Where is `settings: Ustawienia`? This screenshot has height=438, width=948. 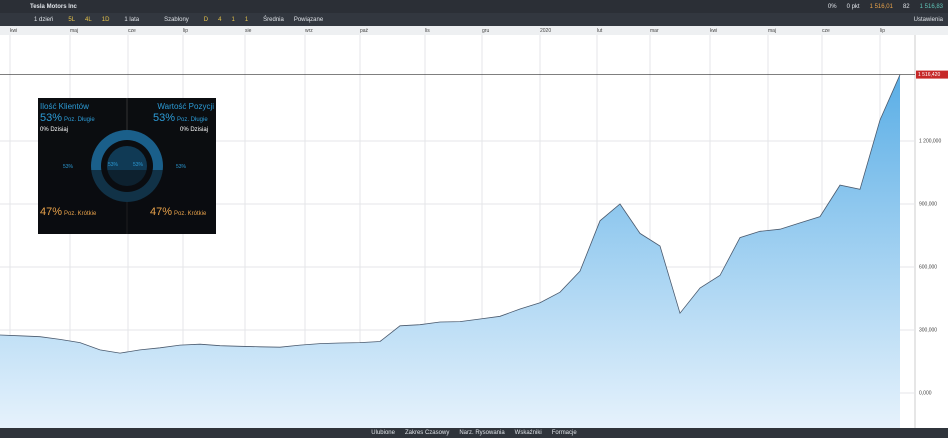 settings: Ustawienia is located at coordinates (928, 19).